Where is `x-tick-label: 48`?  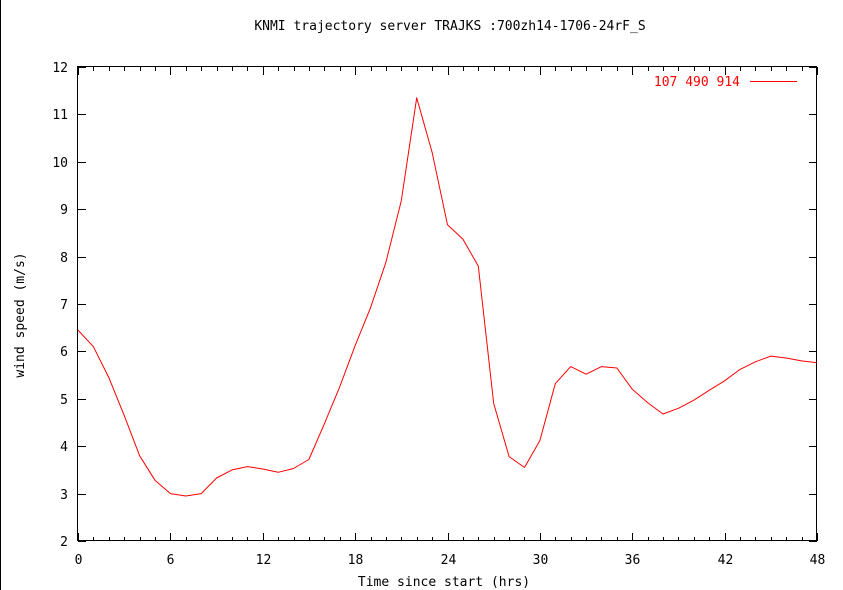 x-tick-label: 48 is located at coordinates (818, 560).